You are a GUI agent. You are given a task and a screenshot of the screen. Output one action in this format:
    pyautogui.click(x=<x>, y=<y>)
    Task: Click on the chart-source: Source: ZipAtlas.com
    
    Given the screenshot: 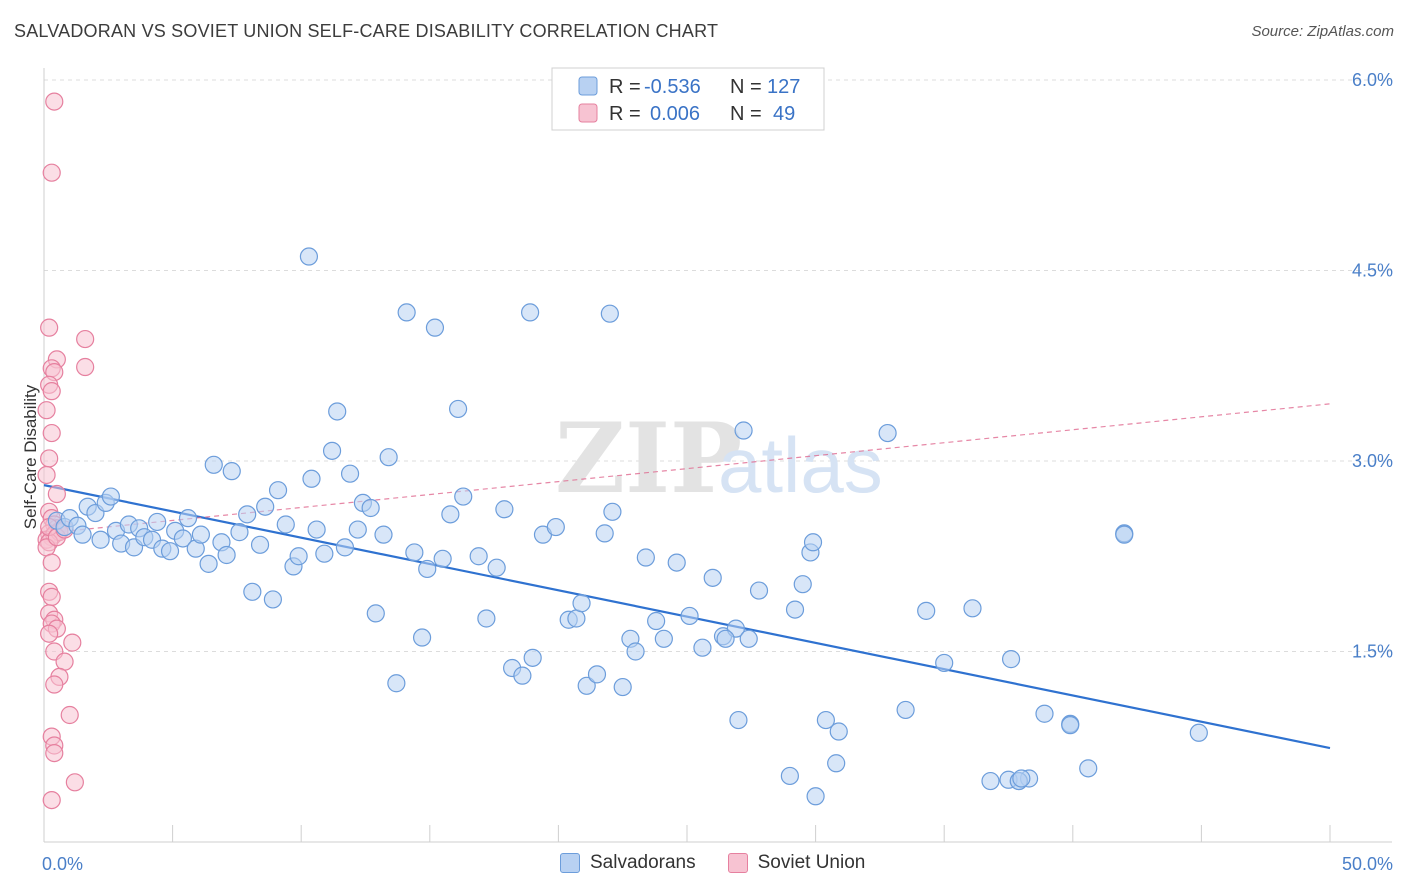 What is the action you would take?
    pyautogui.click(x=1322, y=31)
    